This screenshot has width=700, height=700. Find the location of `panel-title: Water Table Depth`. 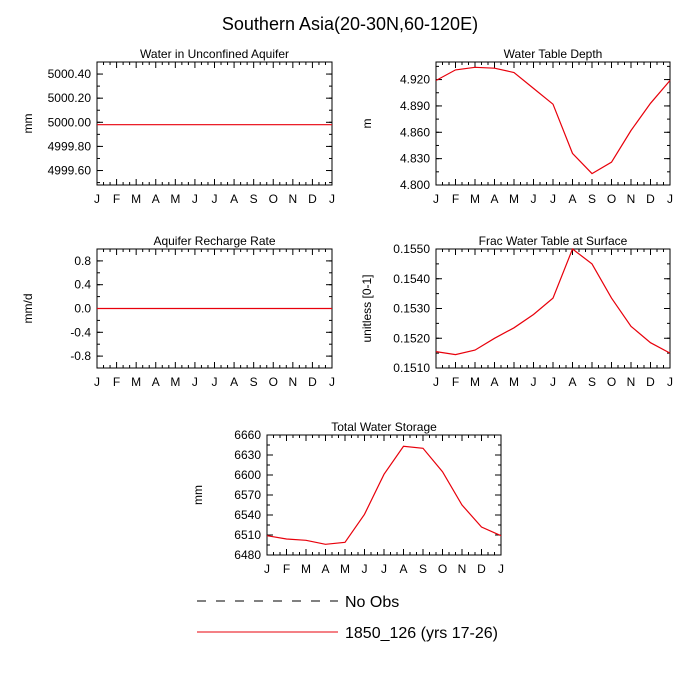

panel-title: Water Table Depth is located at coordinates (553, 54).